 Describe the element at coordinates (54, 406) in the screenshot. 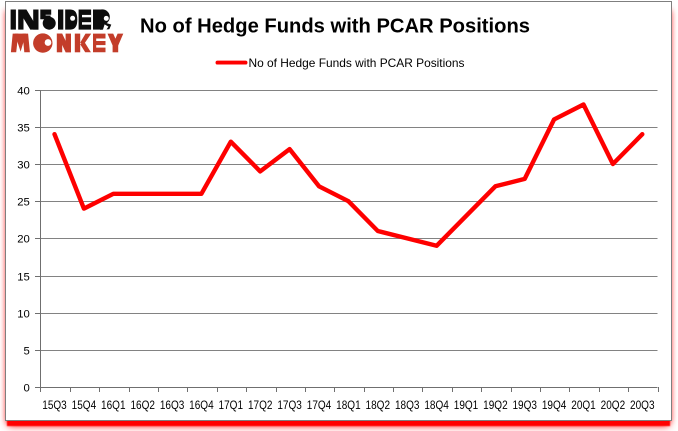

I see `svg-text: 15Q3` at that location.